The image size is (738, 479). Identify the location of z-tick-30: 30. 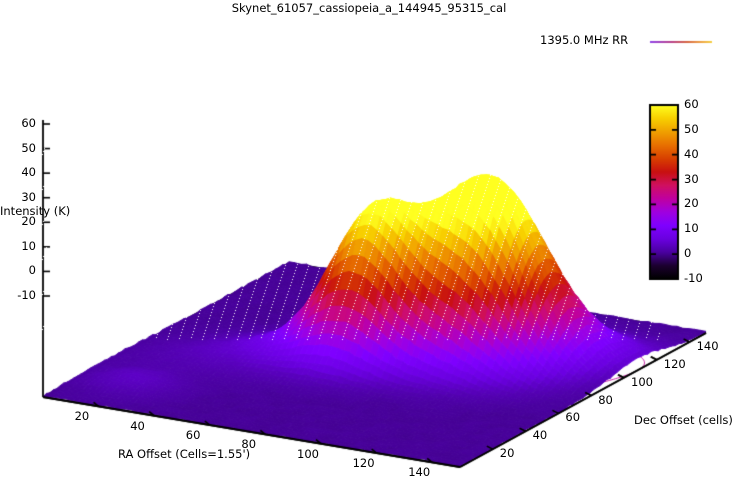
(28, 196).